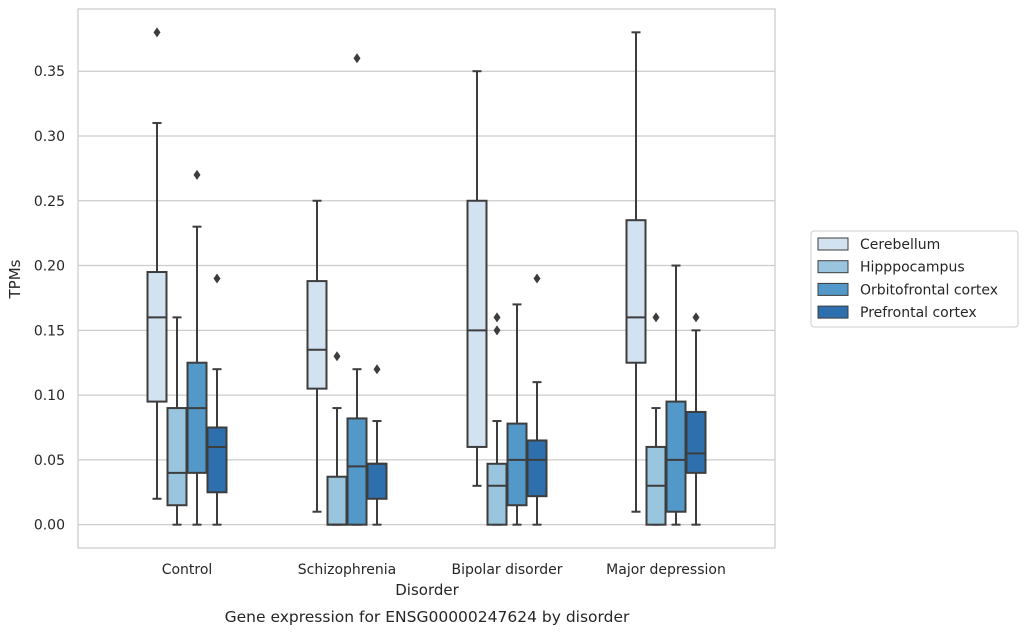 Image resolution: width=1028 pixels, height=634 pixels. Describe the element at coordinates (49, 461) in the screenshot. I see `y-tick-label: 0.05` at that location.